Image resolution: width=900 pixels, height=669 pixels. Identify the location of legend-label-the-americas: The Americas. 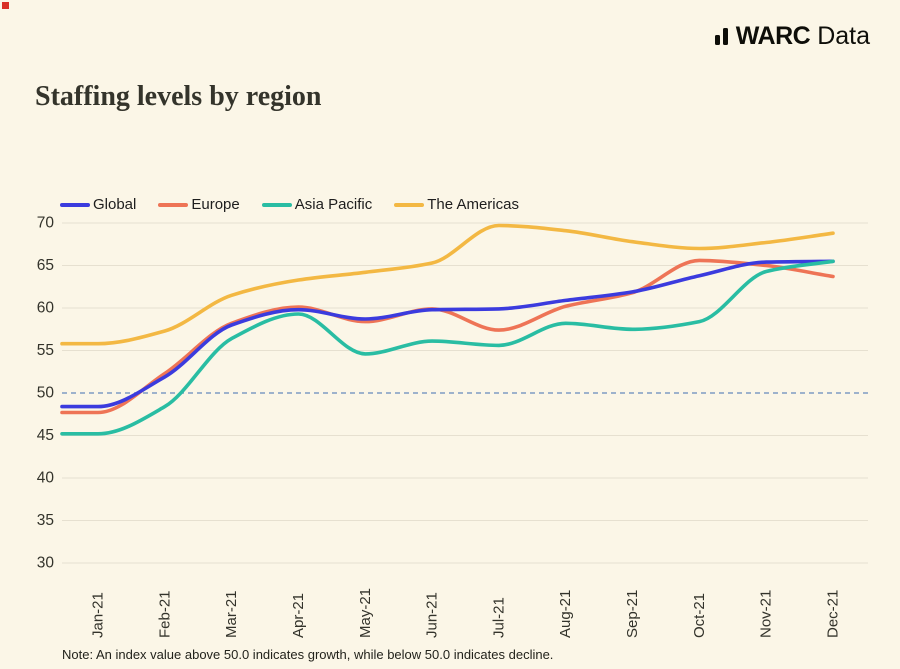
(473, 204).